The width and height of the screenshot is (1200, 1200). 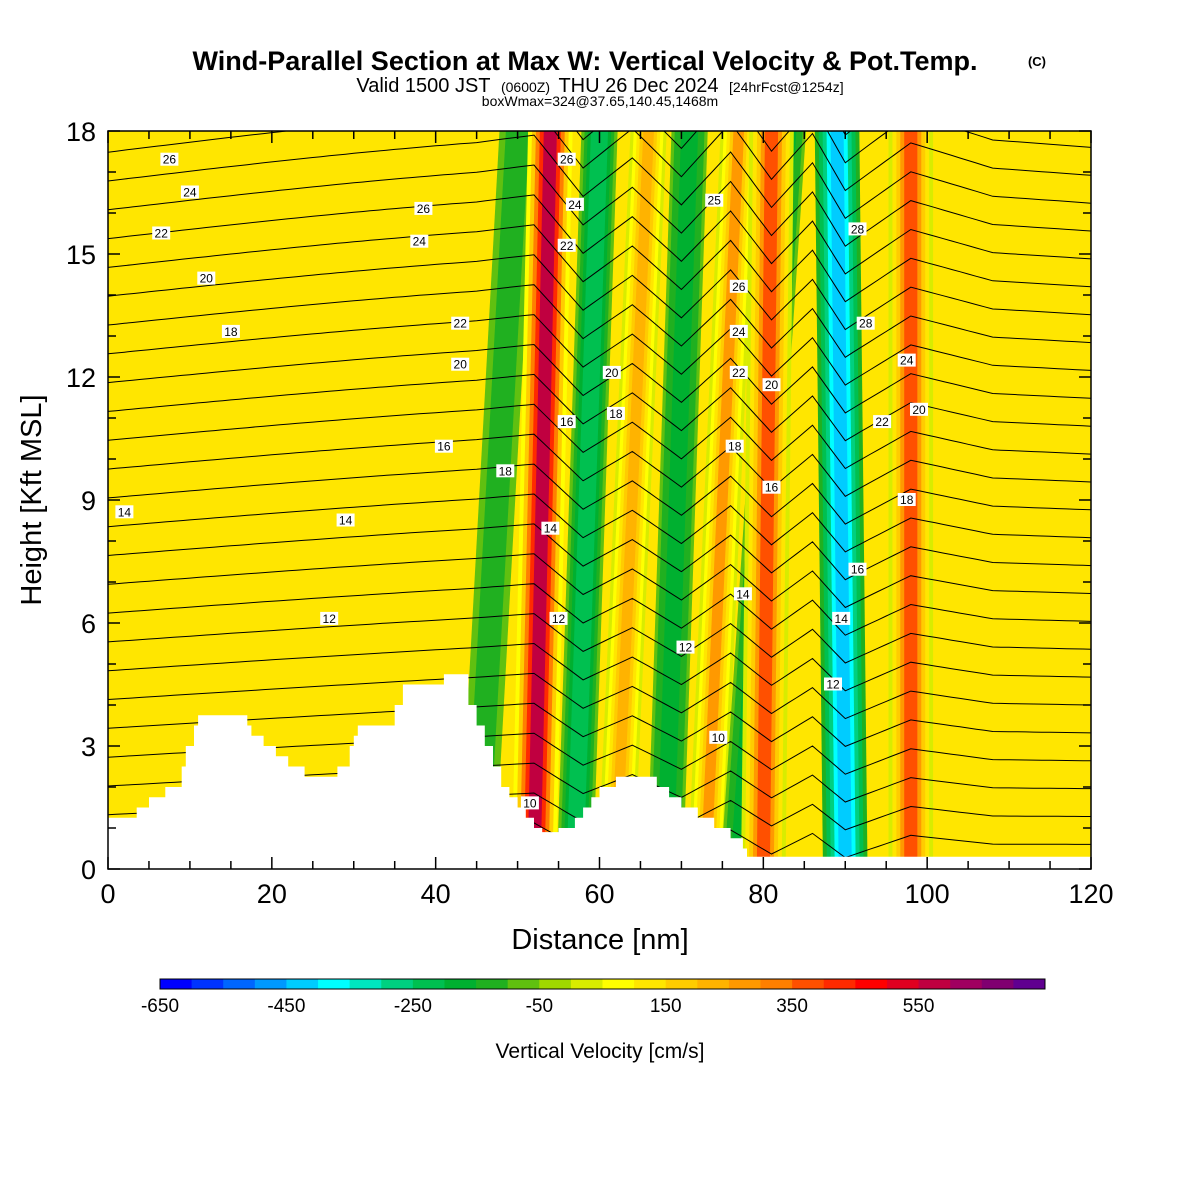 I want to click on colorbar-label: -250, so click(x=413, y=1006).